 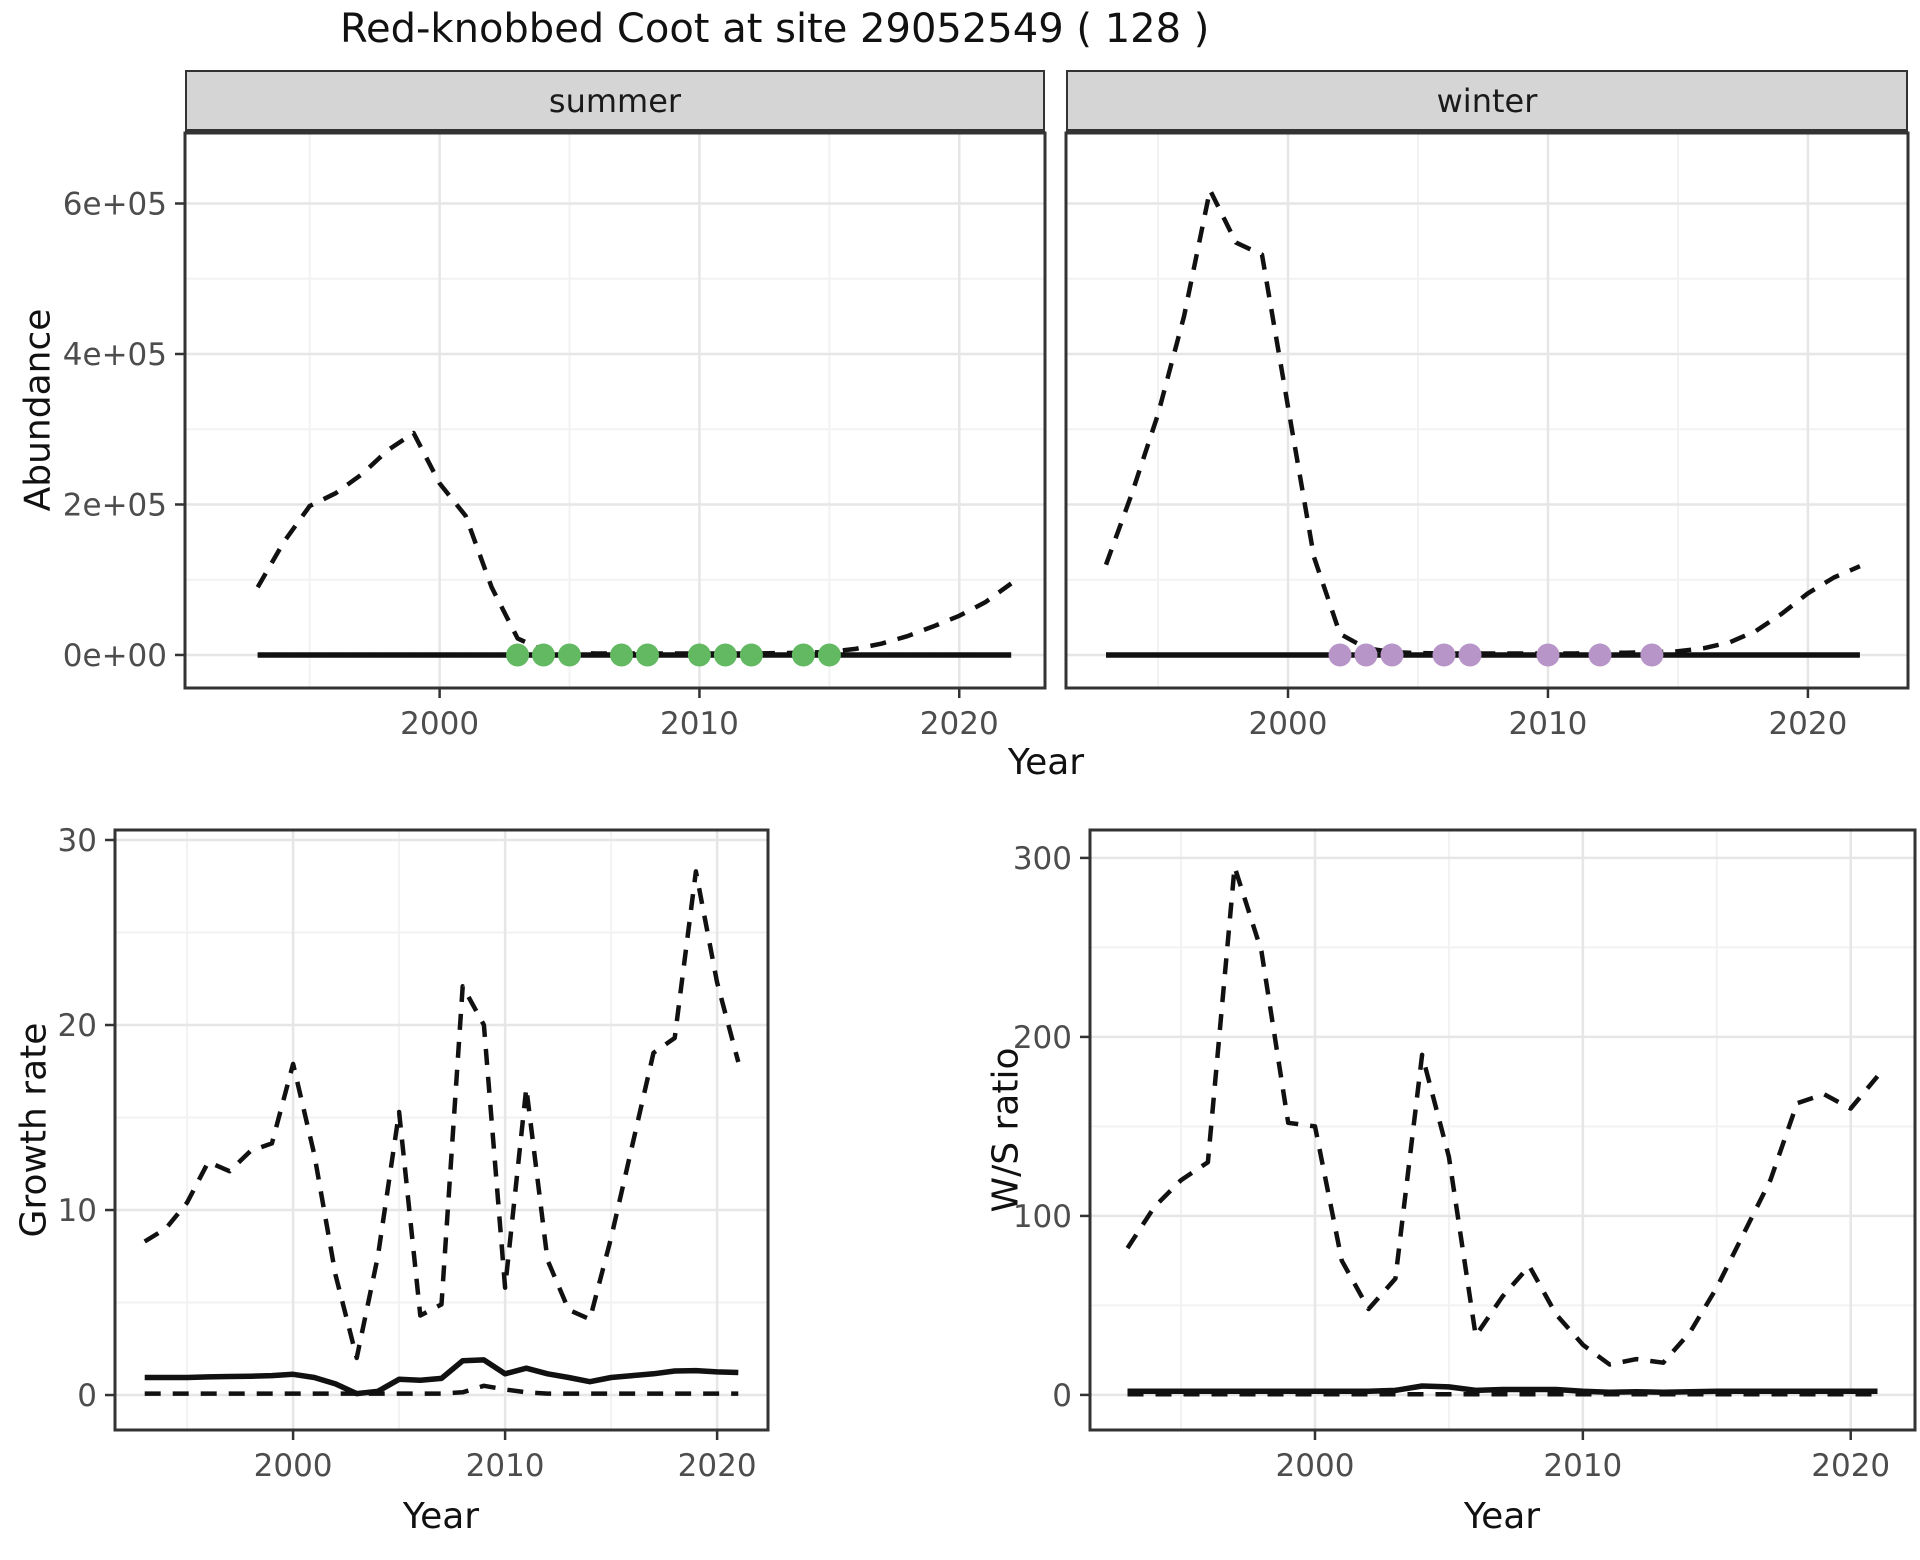 I want to click on facet-strip-summer-label: summer, so click(x=615, y=100).